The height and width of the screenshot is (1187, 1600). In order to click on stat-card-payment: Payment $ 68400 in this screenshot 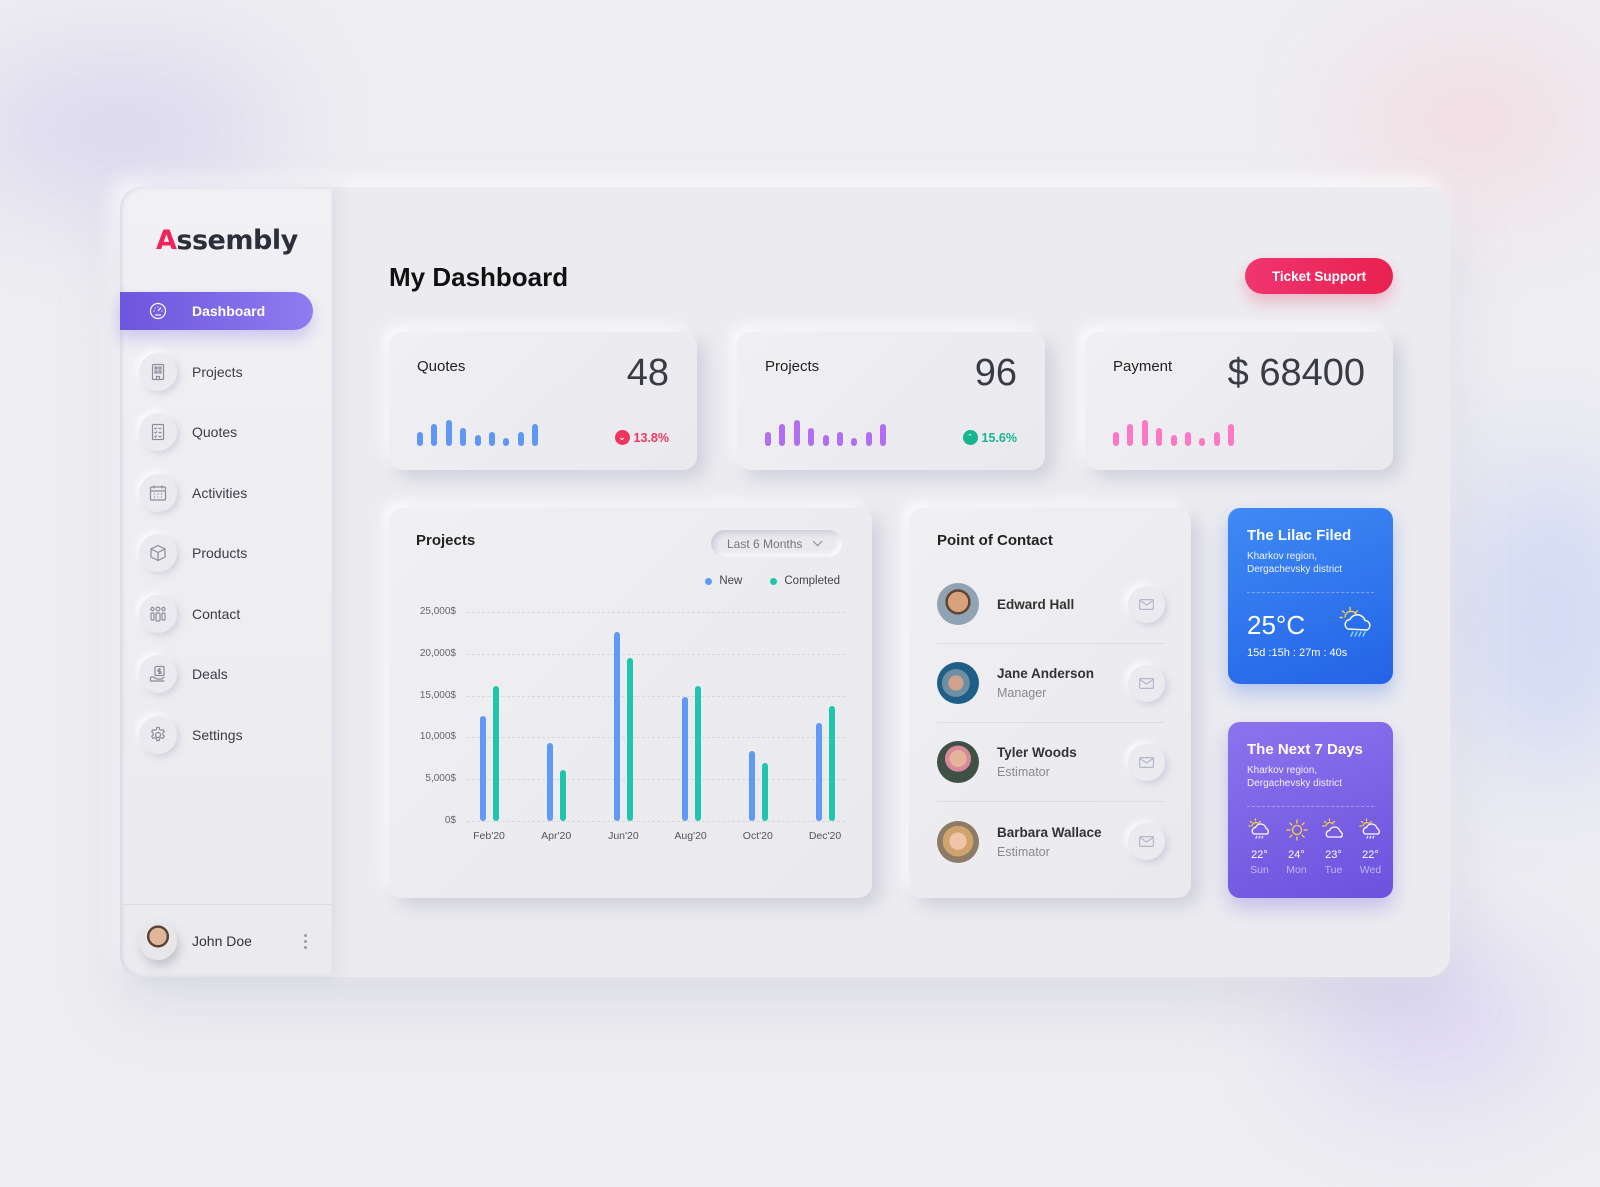, I will do `click(1239, 401)`.